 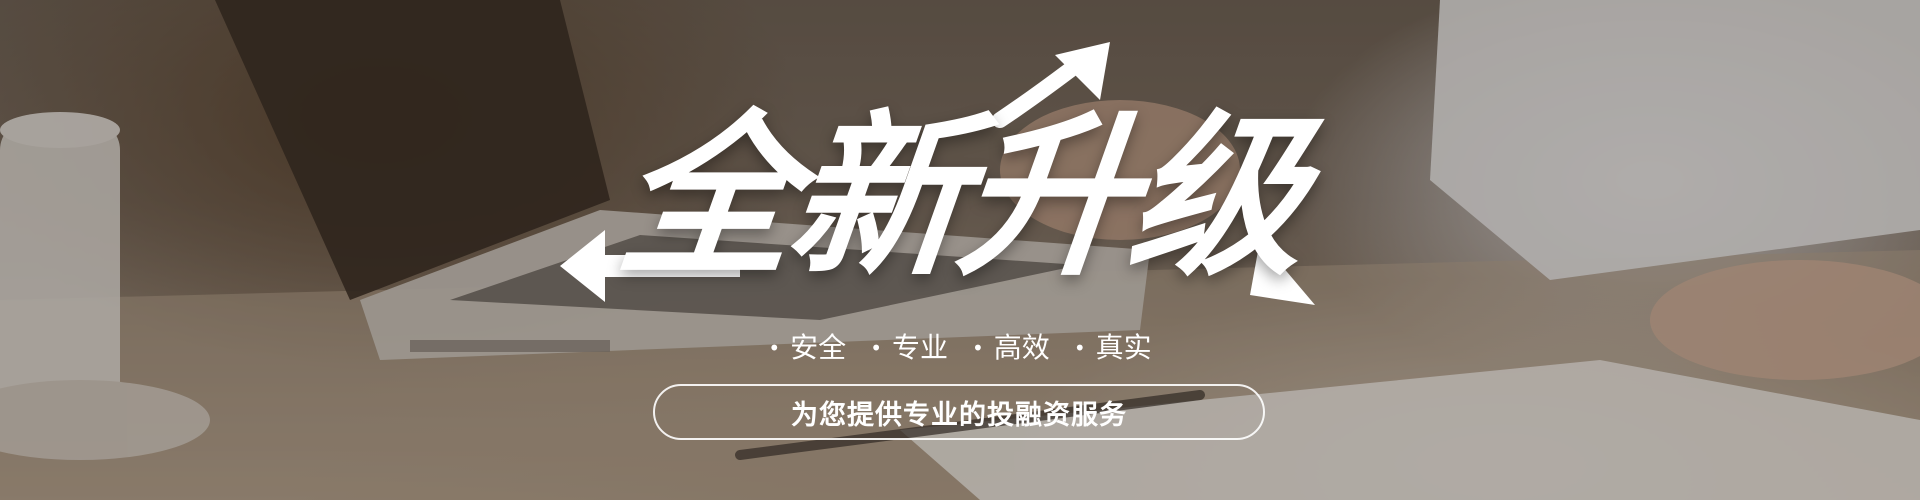 What do you see at coordinates (960, 348) in the screenshot?
I see `feature-list: • 安全 • 专业 • 高效 • 真实` at bounding box center [960, 348].